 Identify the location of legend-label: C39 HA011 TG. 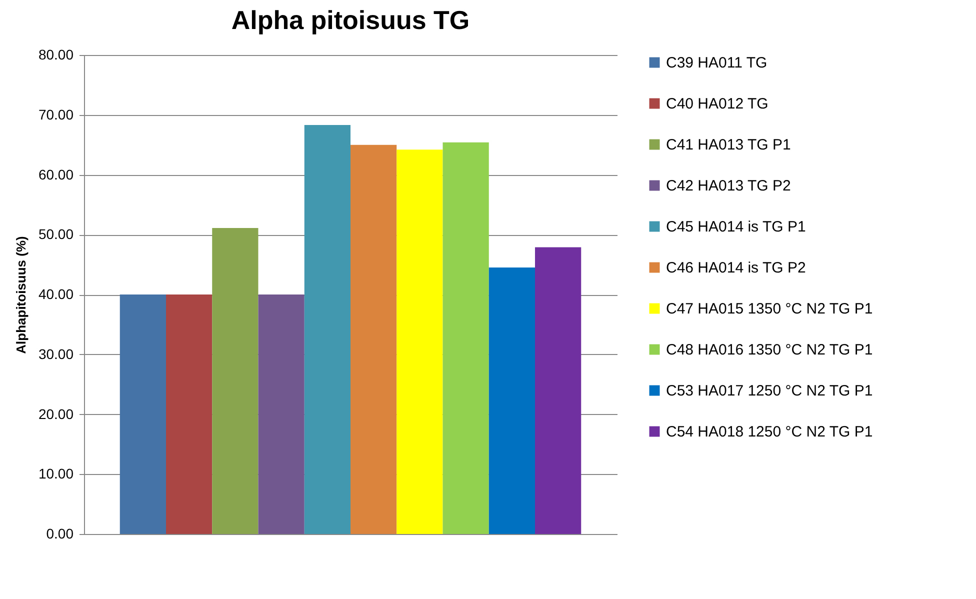
(717, 63).